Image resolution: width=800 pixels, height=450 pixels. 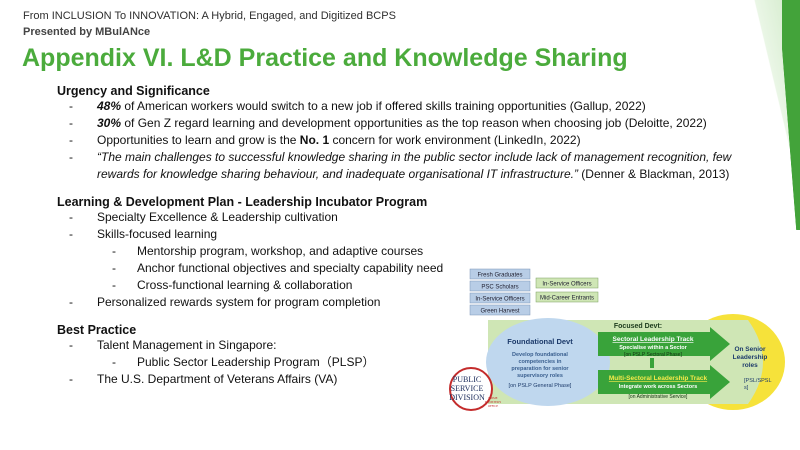 I want to click on bullet-text: Public Sector Leadership Program（PLSP）, so click(x=256, y=362).